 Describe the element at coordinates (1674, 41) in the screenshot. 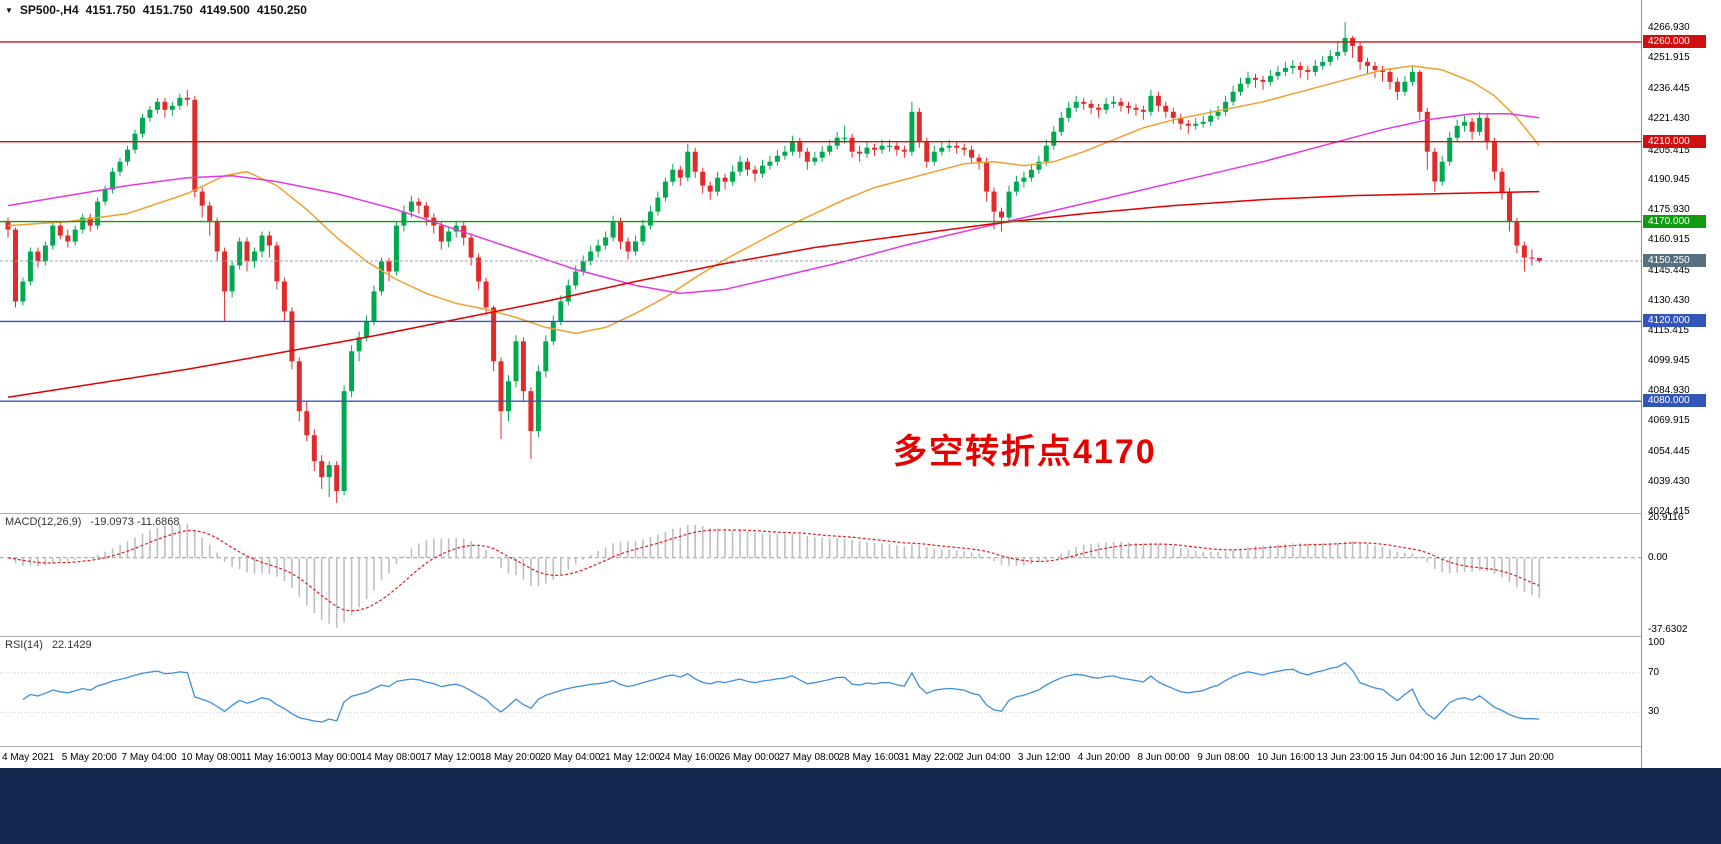

I see `price-badge-4260.000: 4260.000` at that location.